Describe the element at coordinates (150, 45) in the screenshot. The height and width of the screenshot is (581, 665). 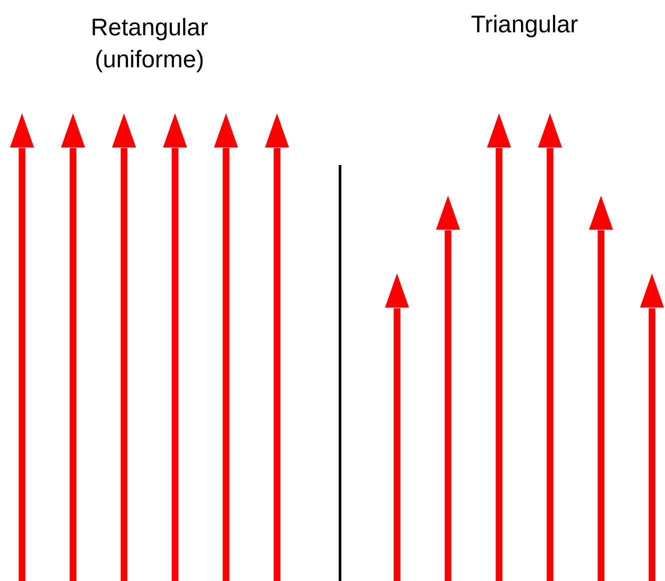
I see `chart-title: Retangular (uniforme)` at that location.